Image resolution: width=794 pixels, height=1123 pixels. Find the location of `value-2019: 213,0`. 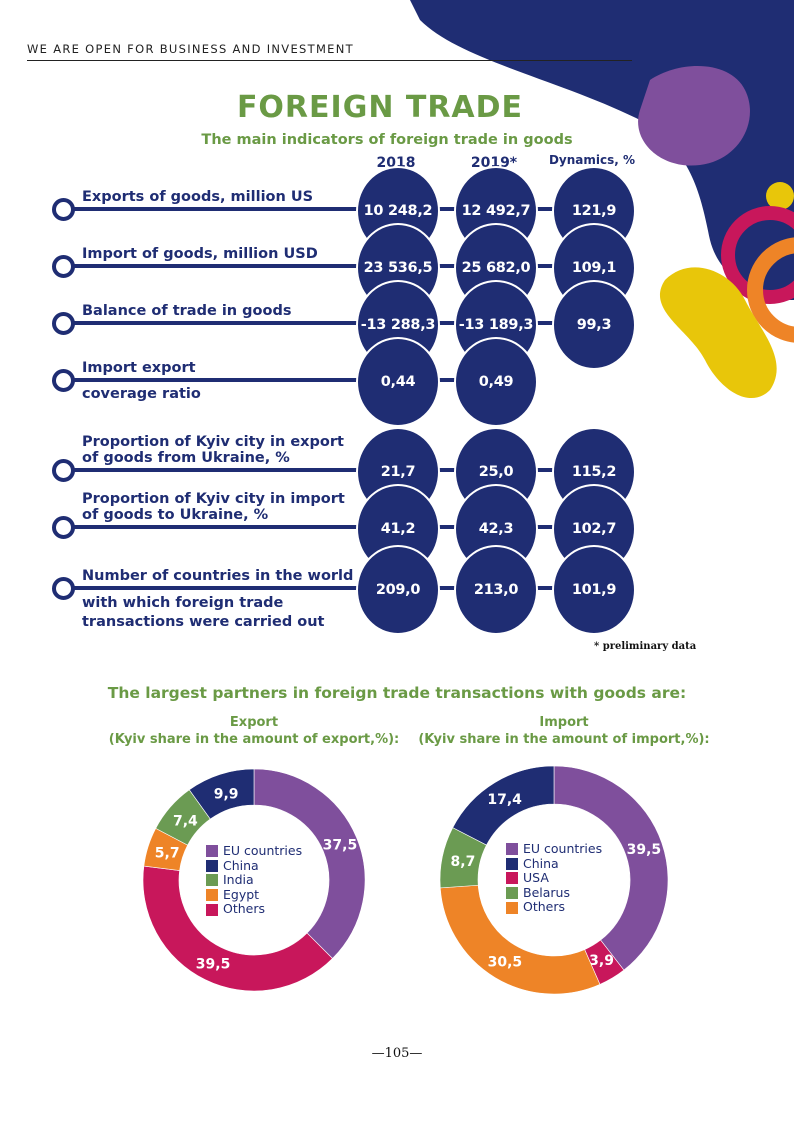

value-2019: 213,0 is located at coordinates (496, 590).